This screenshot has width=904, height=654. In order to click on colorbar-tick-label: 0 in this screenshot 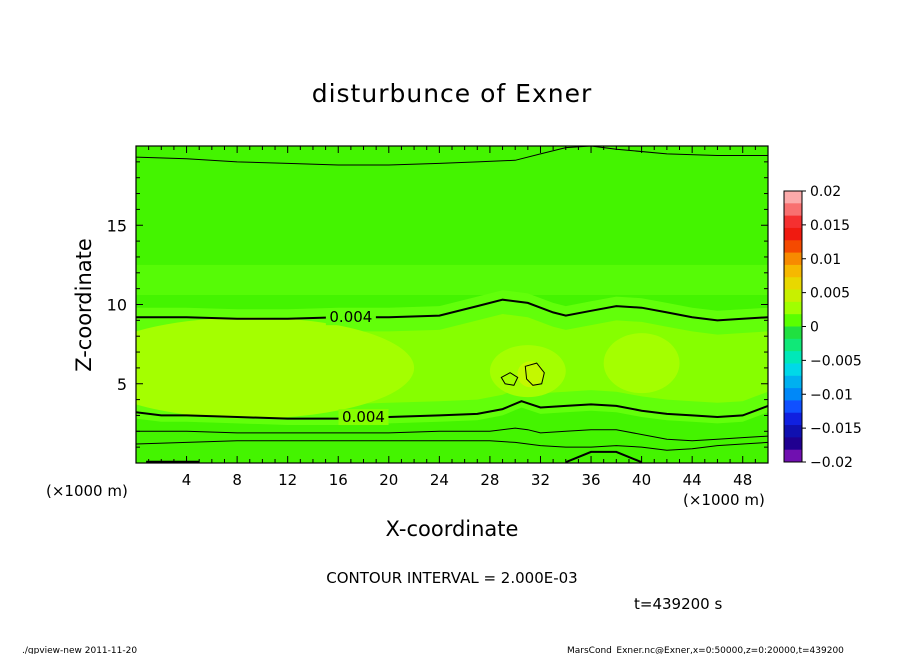, I will do `click(814, 328)`.